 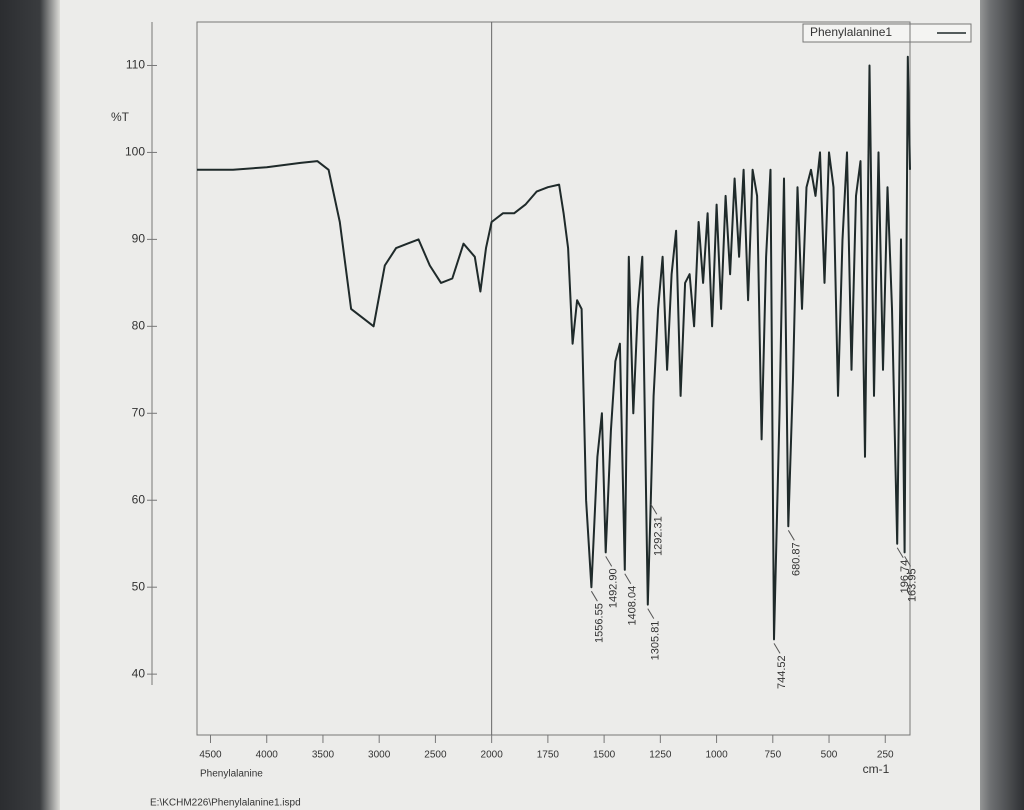 I want to click on x-tick-label: 4000, so click(x=267, y=755).